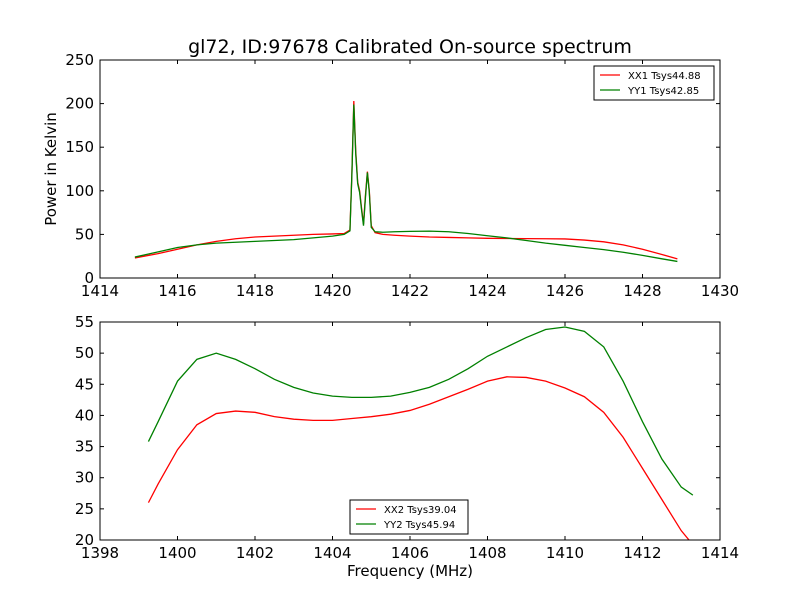 This screenshot has height=600, width=800. I want to click on y-tick-label: 25, so click(84, 509).